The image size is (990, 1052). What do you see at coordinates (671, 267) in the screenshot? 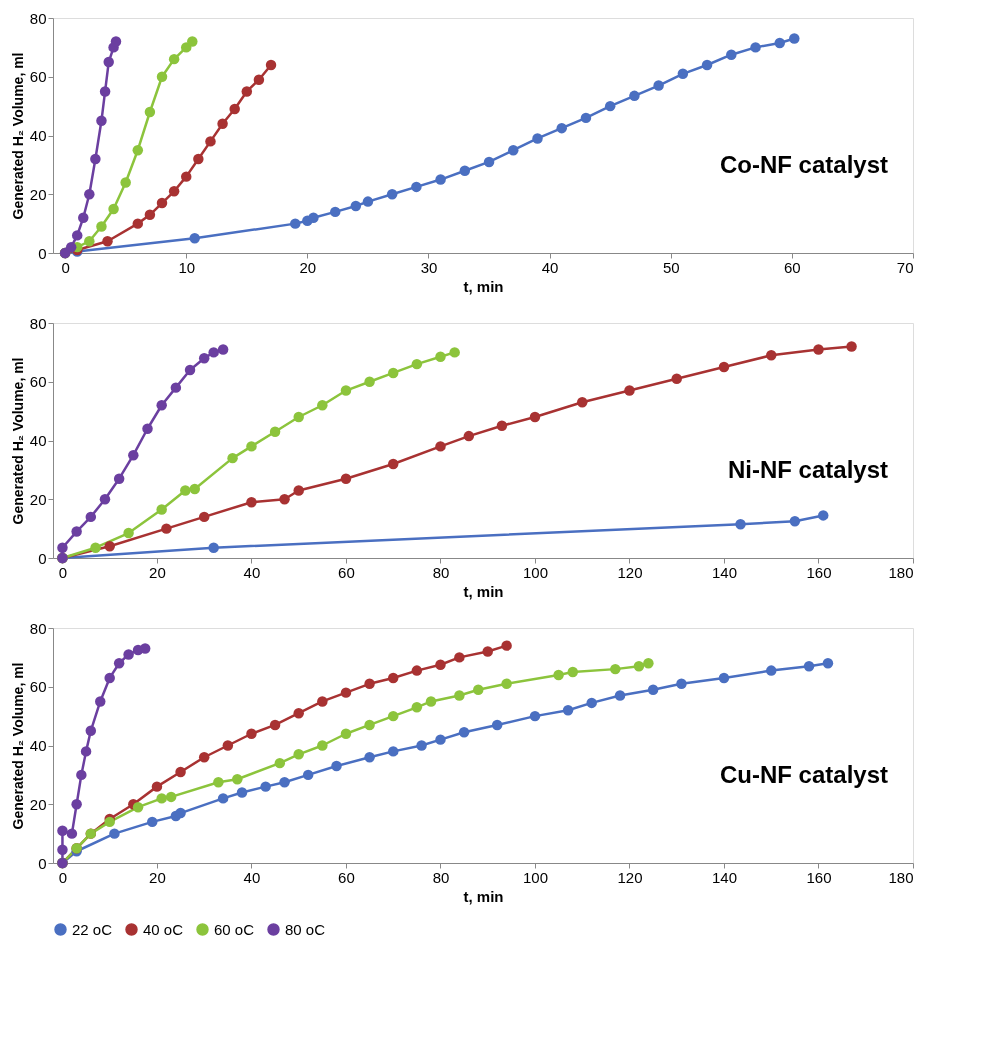
I see `x-tick-label: 50` at bounding box center [671, 267].